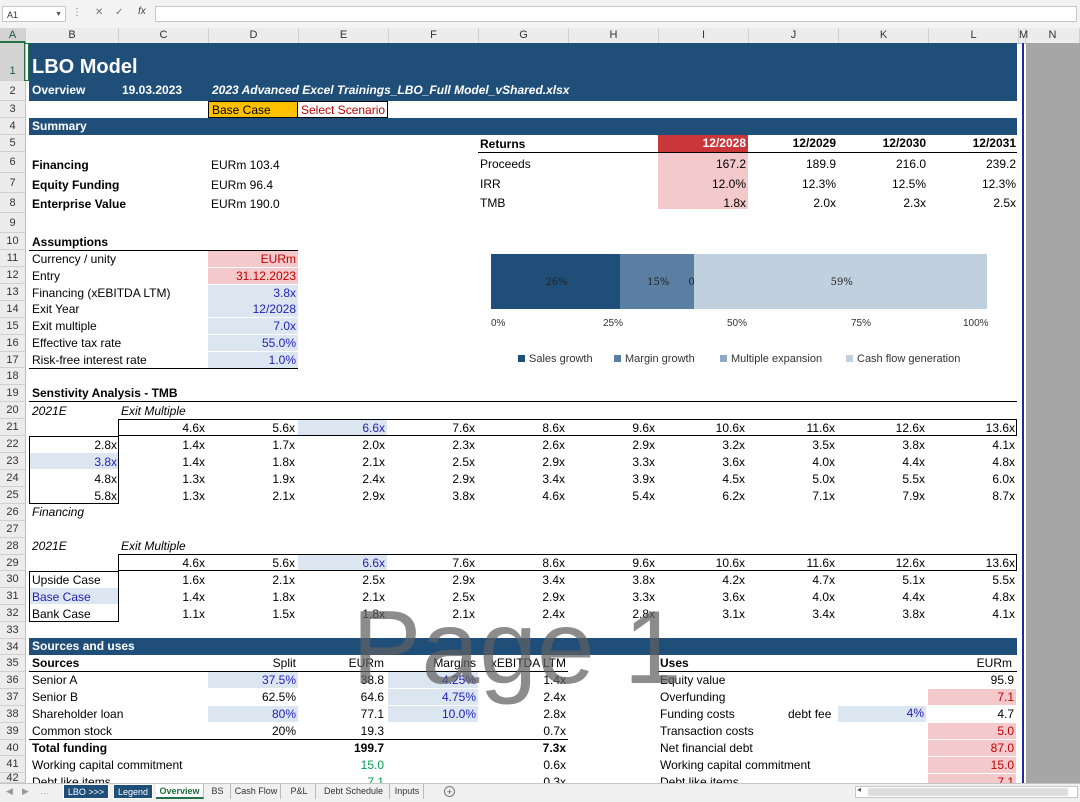  I want to click on row-header-16: 16, so click(13, 343).